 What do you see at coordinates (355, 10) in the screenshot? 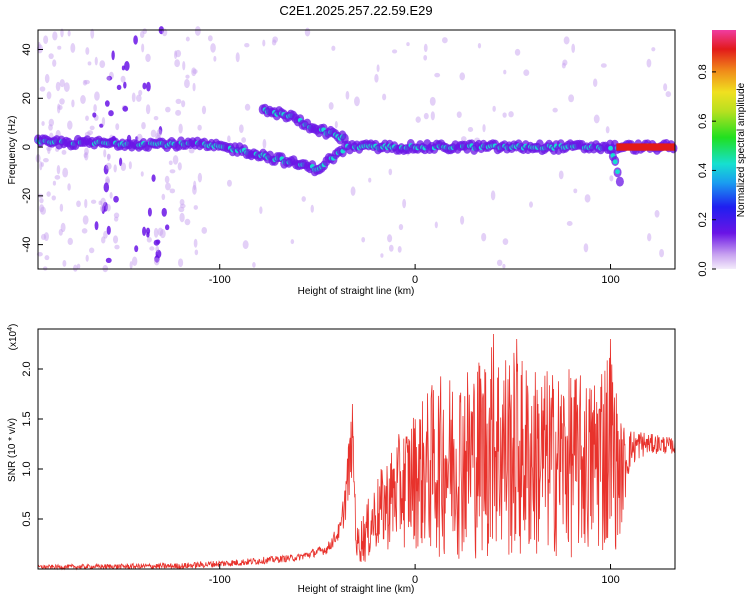
I see `figure-title: C2E1.2025.257.22.59.E29` at bounding box center [355, 10].